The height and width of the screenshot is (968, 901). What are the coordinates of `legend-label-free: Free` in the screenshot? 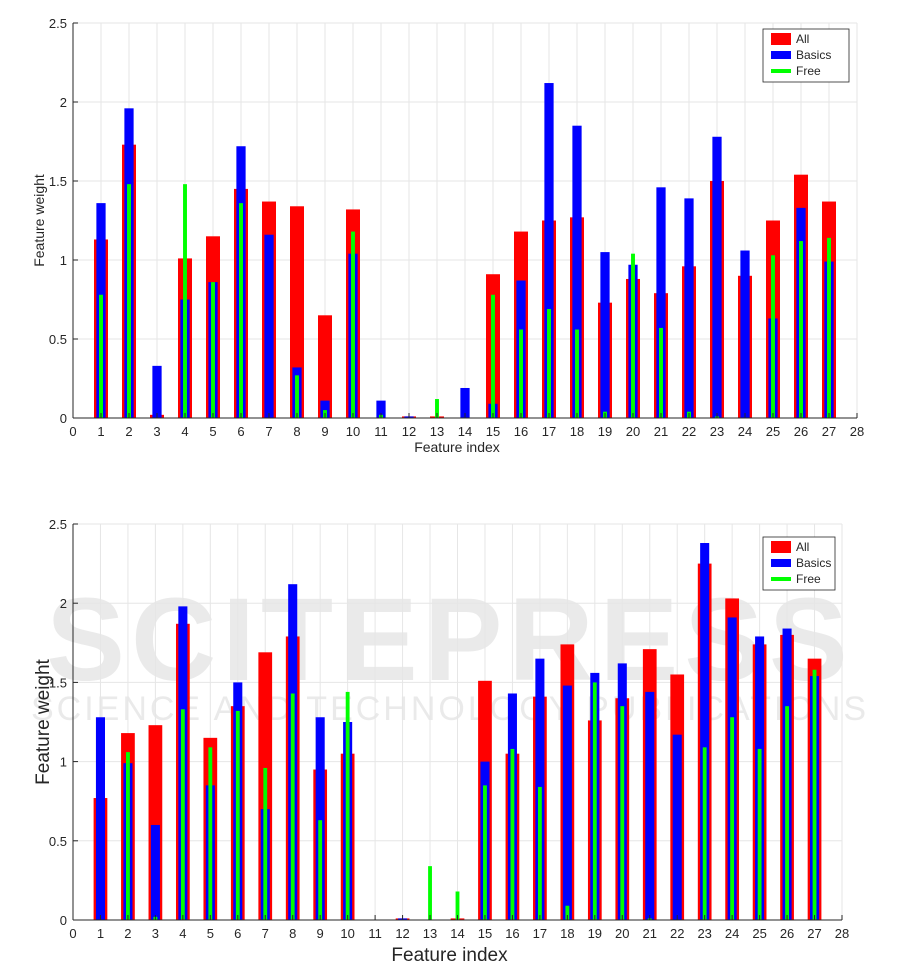 It's located at (808, 71).